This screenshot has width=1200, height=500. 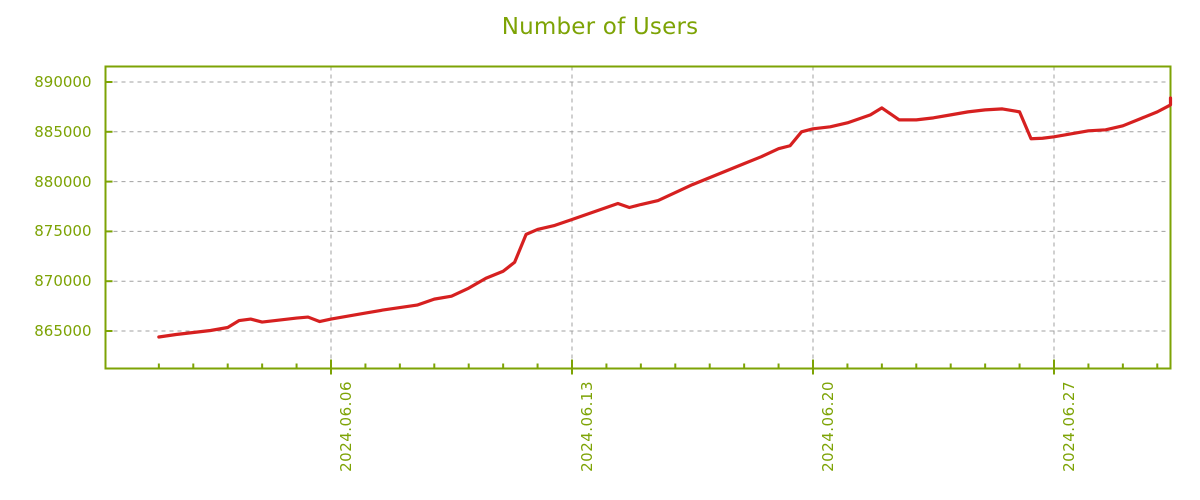 I want to click on y-tick-label: 890000, so click(x=63, y=82).